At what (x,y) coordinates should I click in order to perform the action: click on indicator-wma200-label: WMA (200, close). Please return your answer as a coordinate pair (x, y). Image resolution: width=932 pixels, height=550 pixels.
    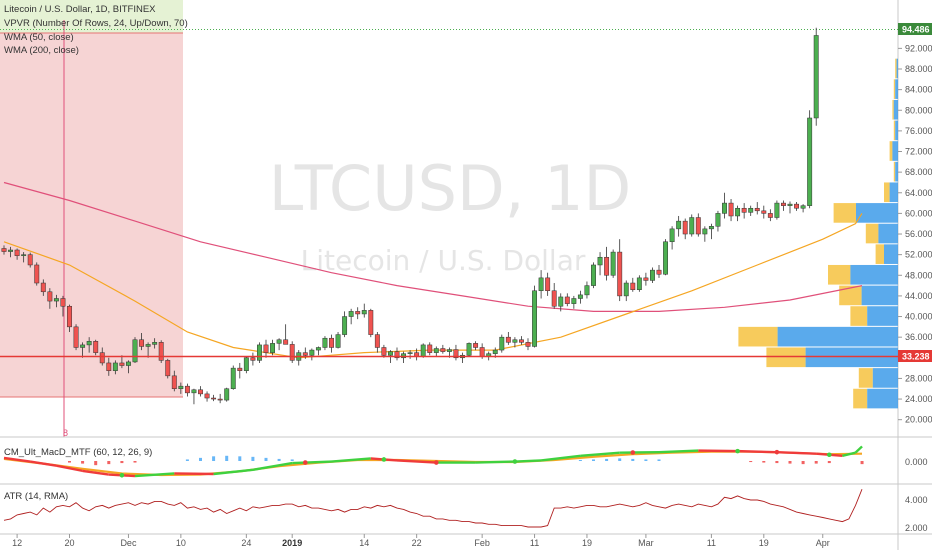
    Looking at the image, I should click on (41, 50).